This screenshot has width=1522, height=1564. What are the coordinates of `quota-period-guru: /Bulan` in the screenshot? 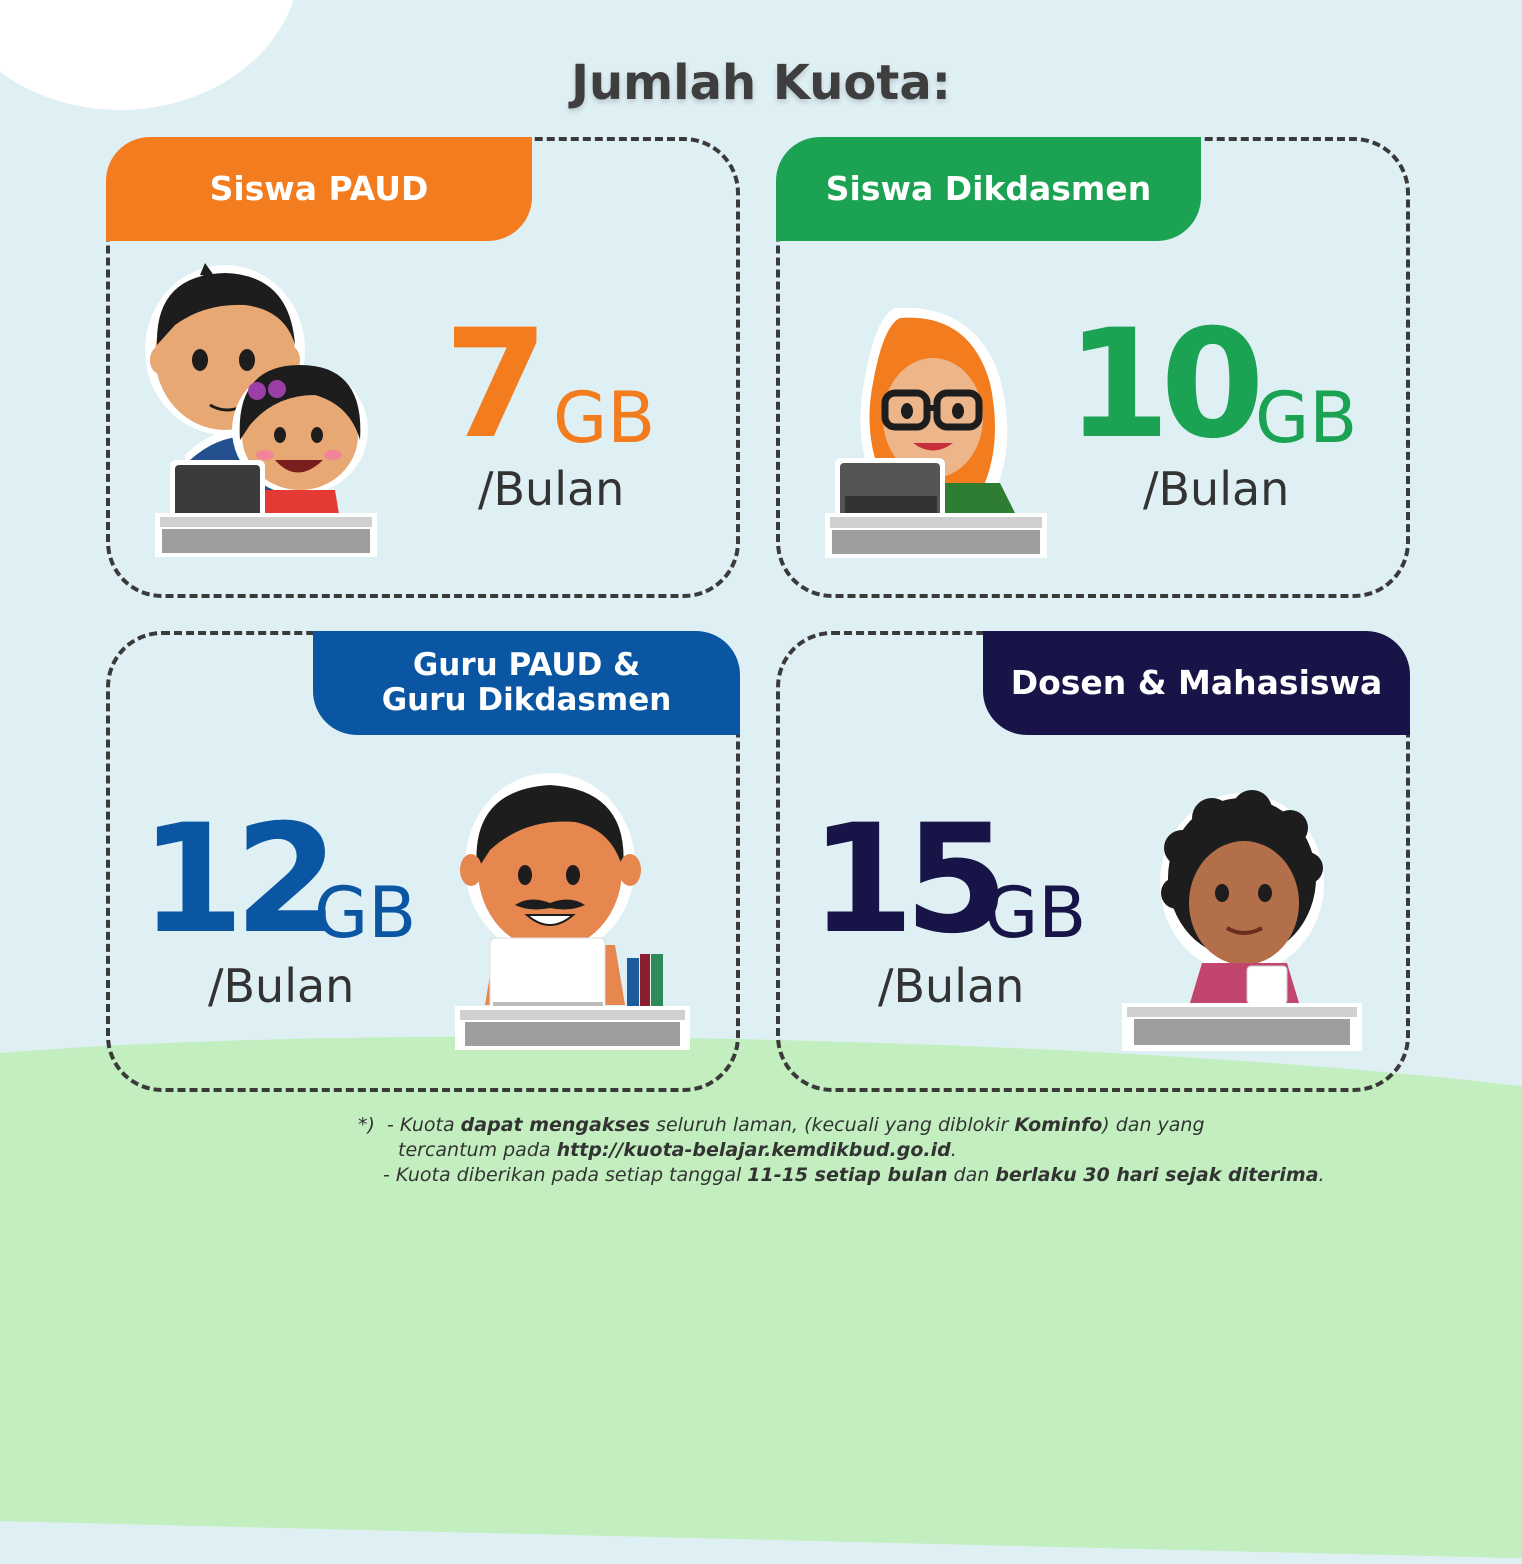 It's located at (281, 986).